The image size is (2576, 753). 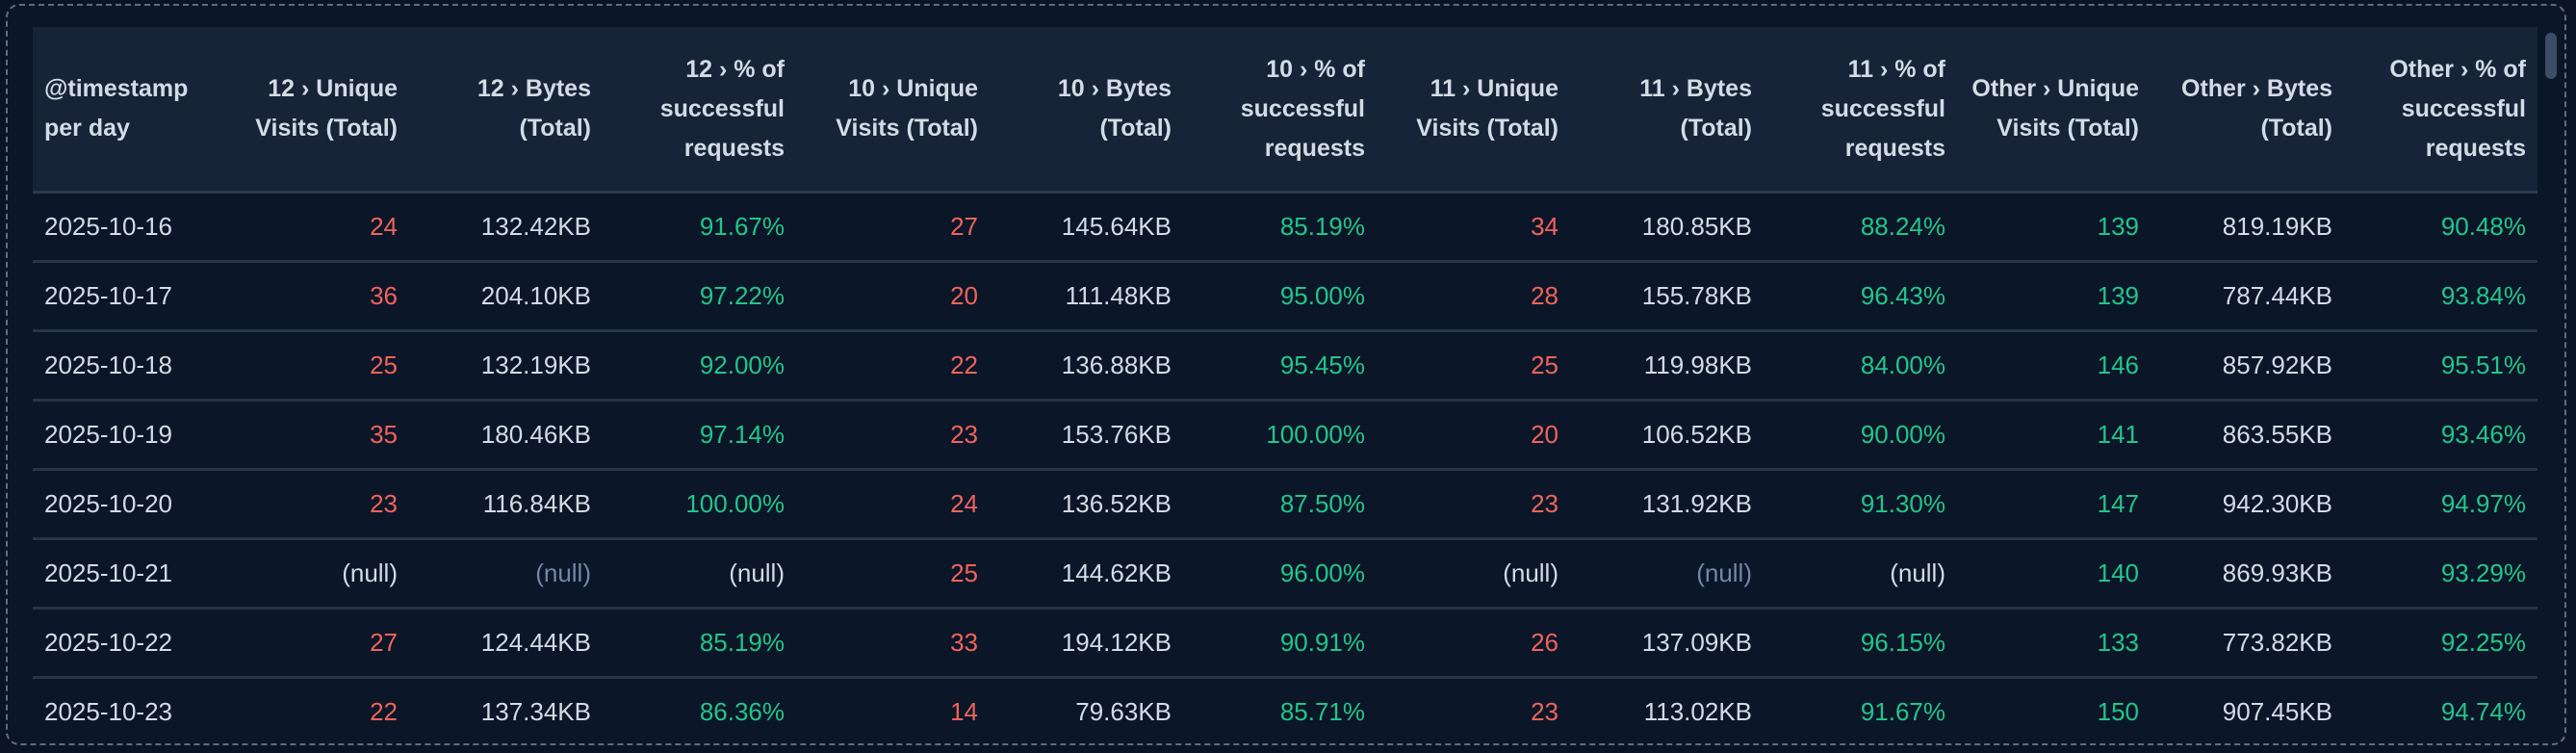 What do you see at coordinates (2054, 643) in the screenshot?
I see `table-cell: 133` at bounding box center [2054, 643].